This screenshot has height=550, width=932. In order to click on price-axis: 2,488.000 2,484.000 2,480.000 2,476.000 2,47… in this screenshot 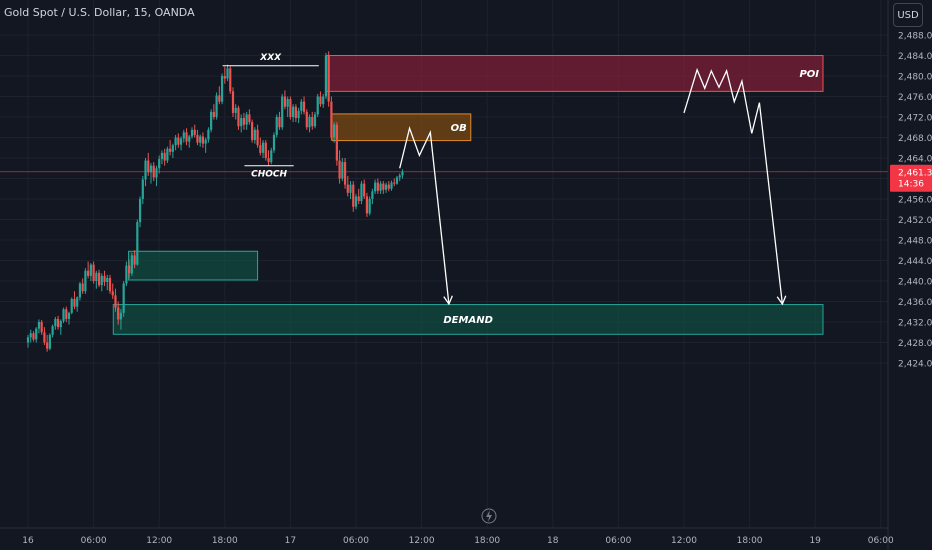, I will do `click(909, 275)`.